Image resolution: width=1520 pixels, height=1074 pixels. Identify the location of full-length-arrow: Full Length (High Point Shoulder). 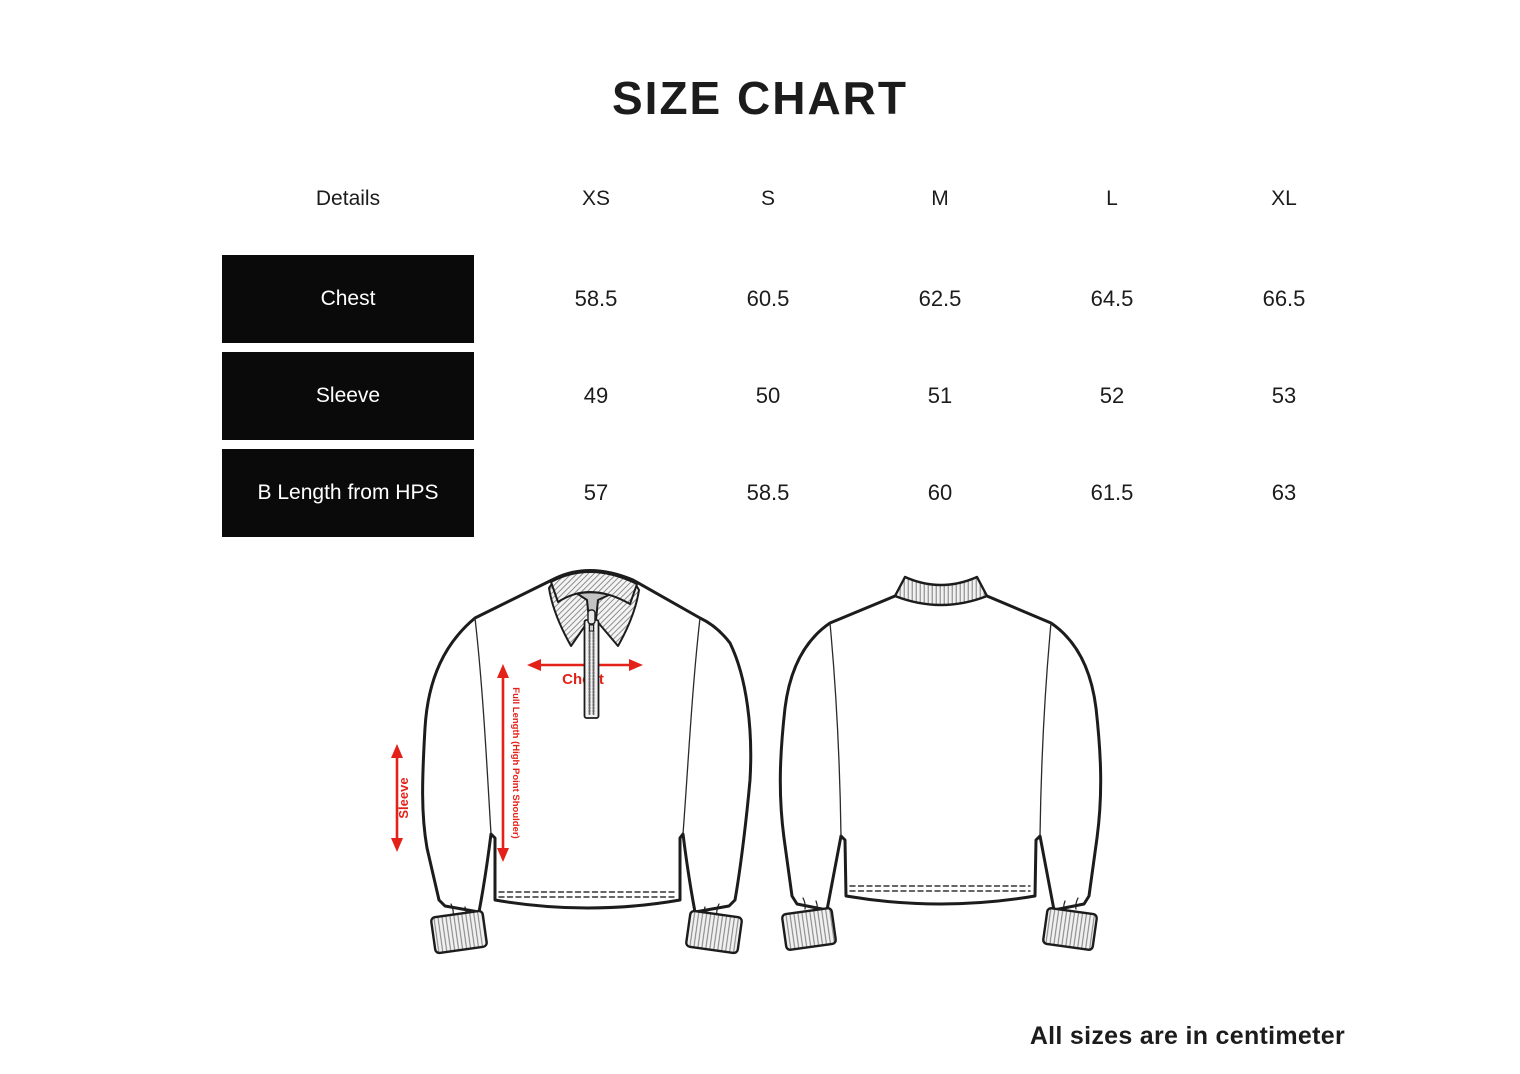
(509, 763).